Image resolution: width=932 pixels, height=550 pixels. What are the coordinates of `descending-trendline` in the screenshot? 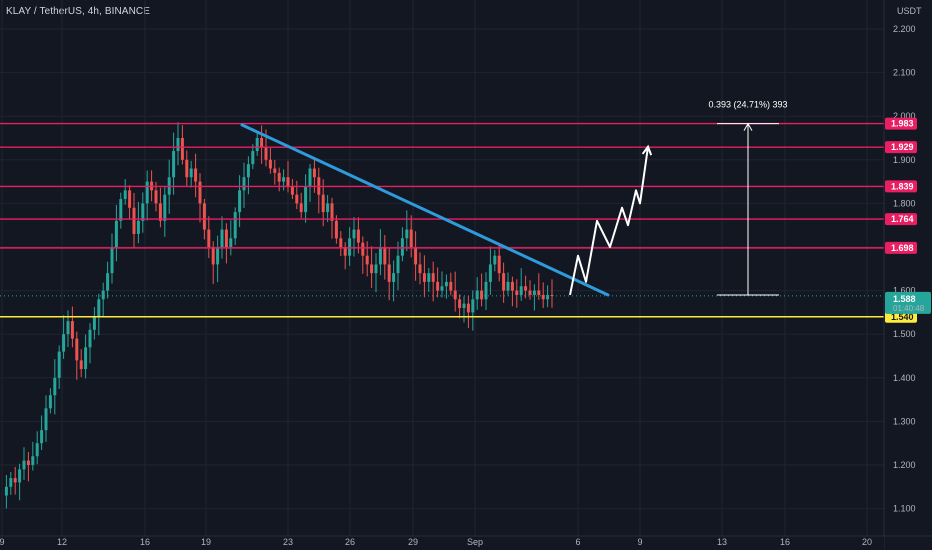 It's located at (425, 210).